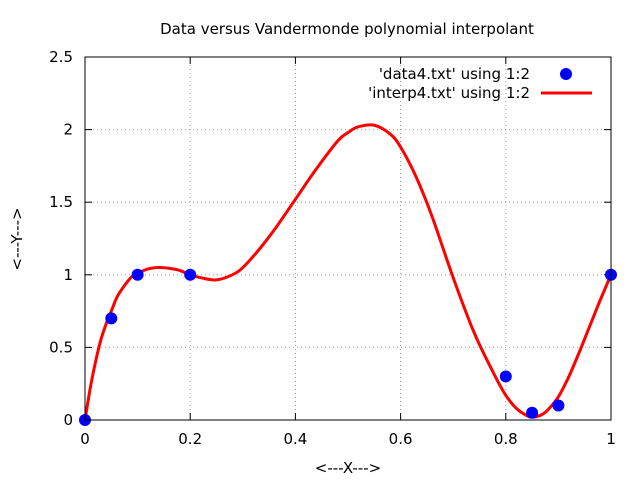 This screenshot has width=640, height=480. I want to click on y-tick-label: 2.5, so click(61, 57).